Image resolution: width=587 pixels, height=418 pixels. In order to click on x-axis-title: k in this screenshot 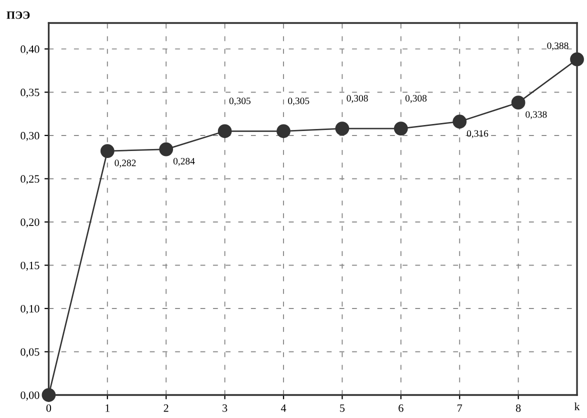, I will do `click(577, 406)`.